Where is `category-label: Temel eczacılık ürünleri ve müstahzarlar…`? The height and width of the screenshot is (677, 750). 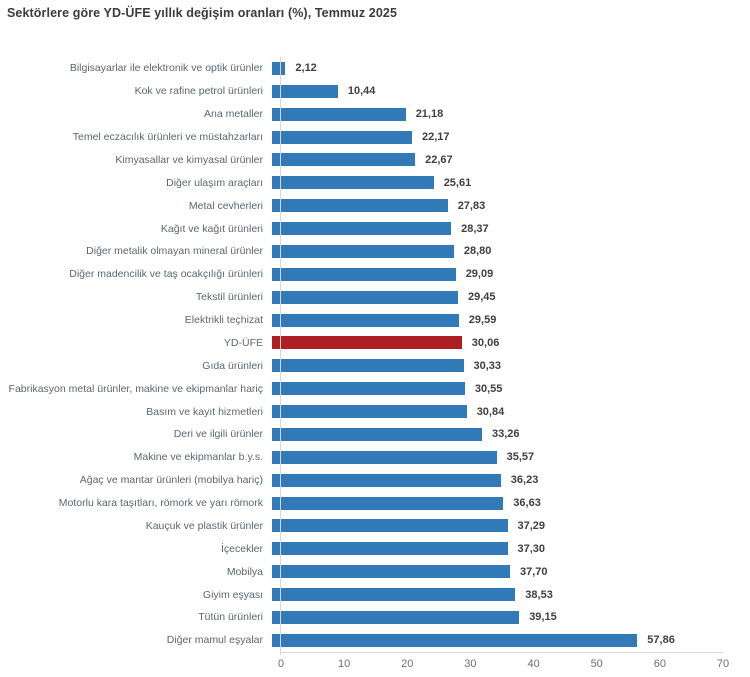 category-label: Temel eczacılık ürünleri ve müstahzarlar… is located at coordinates (167, 137).